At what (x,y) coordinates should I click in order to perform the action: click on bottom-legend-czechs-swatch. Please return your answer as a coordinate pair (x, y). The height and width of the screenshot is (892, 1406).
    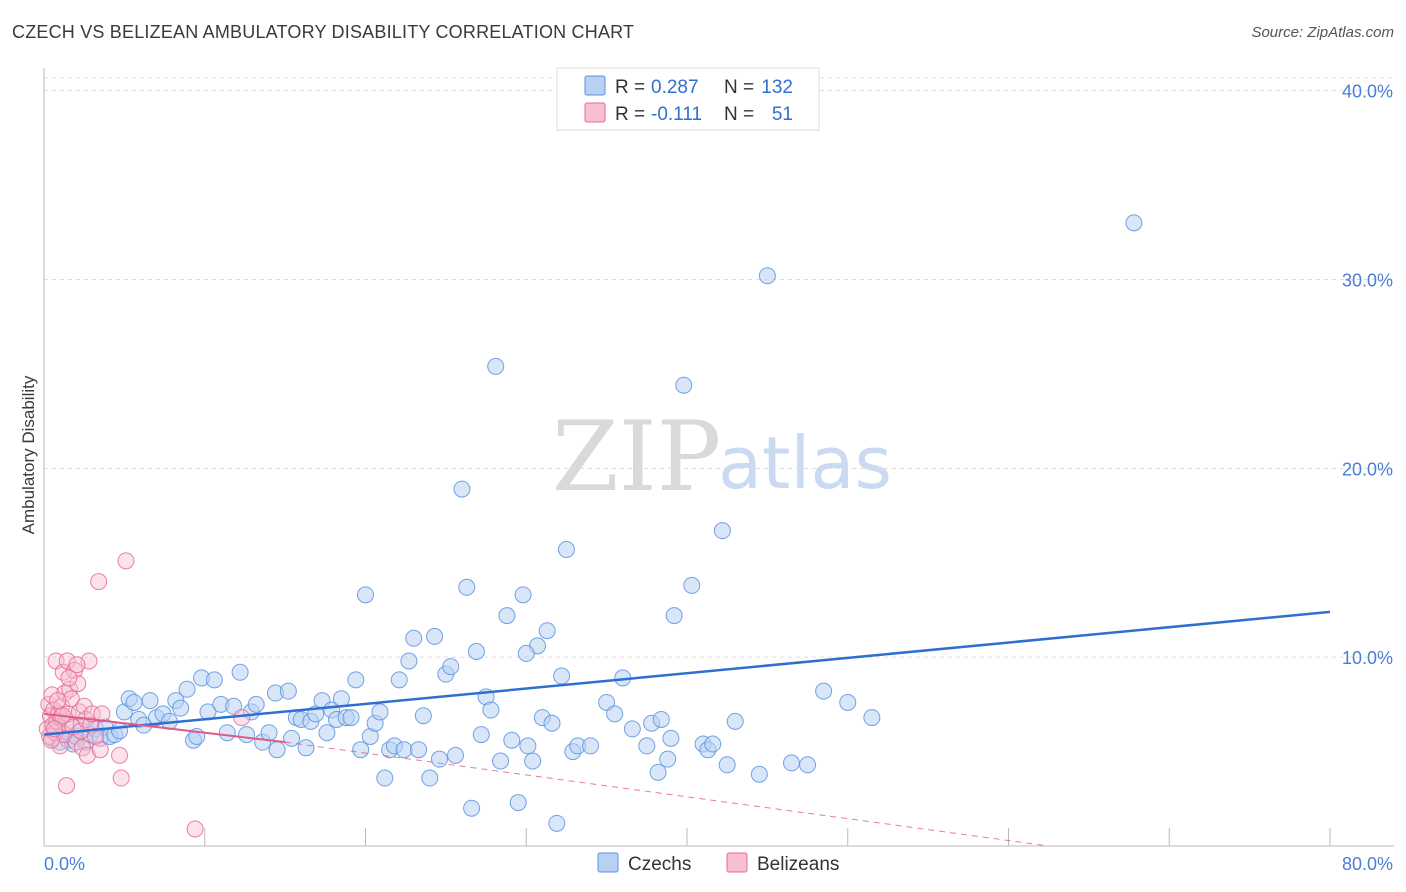
    Looking at the image, I should click on (608, 862).